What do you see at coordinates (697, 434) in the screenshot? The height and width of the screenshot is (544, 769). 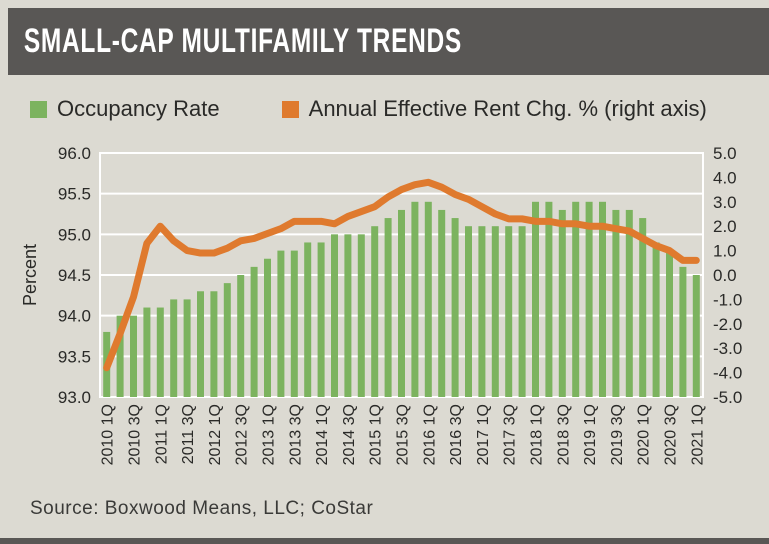 I see `x-axis-tick-label: 2021 1Q` at bounding box center [697, 434].